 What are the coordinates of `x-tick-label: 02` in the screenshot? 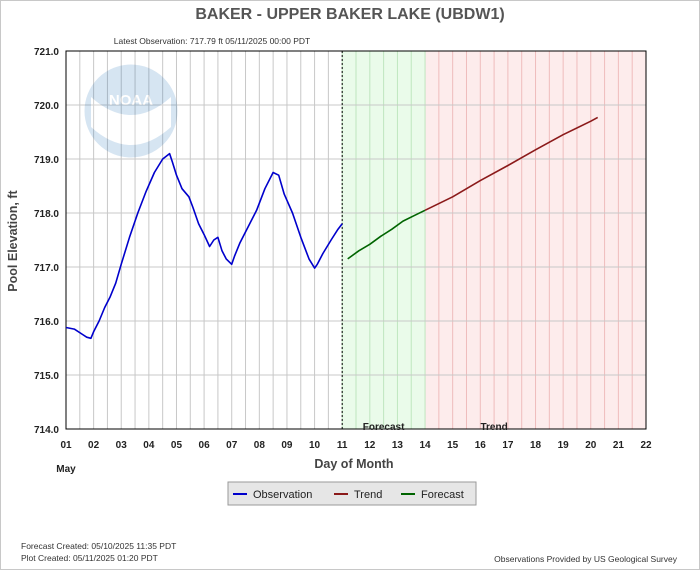 It's located at (94, 445).